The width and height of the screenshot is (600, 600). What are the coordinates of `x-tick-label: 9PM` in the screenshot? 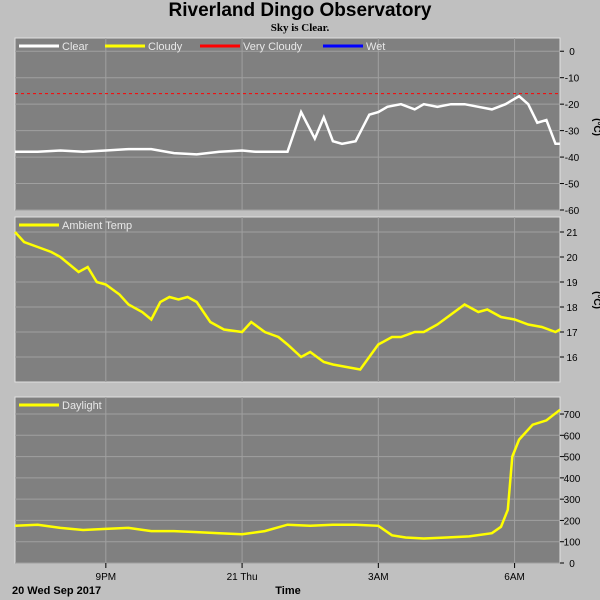 It's located at (106, 577).